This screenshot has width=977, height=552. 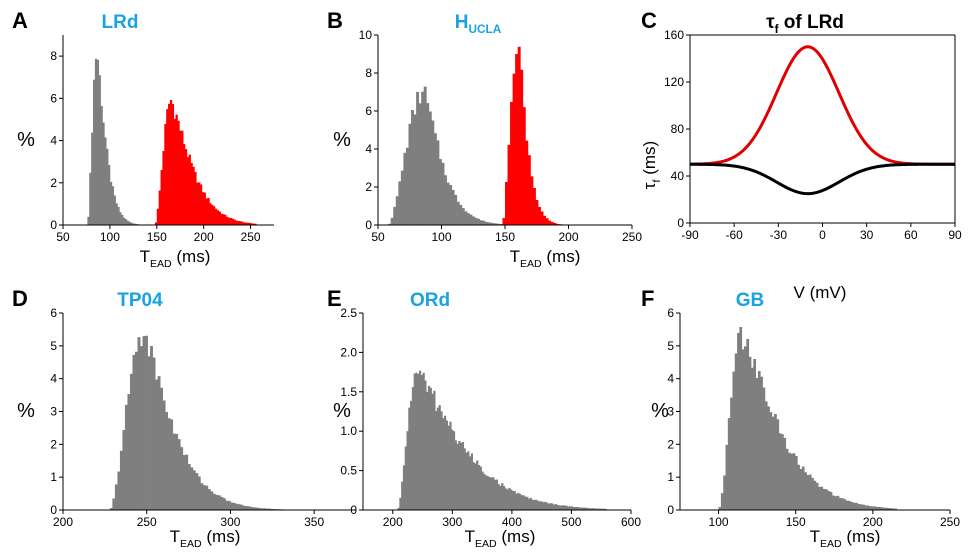 I want to click on panel-title: TP04, so click(x=140, y=300).